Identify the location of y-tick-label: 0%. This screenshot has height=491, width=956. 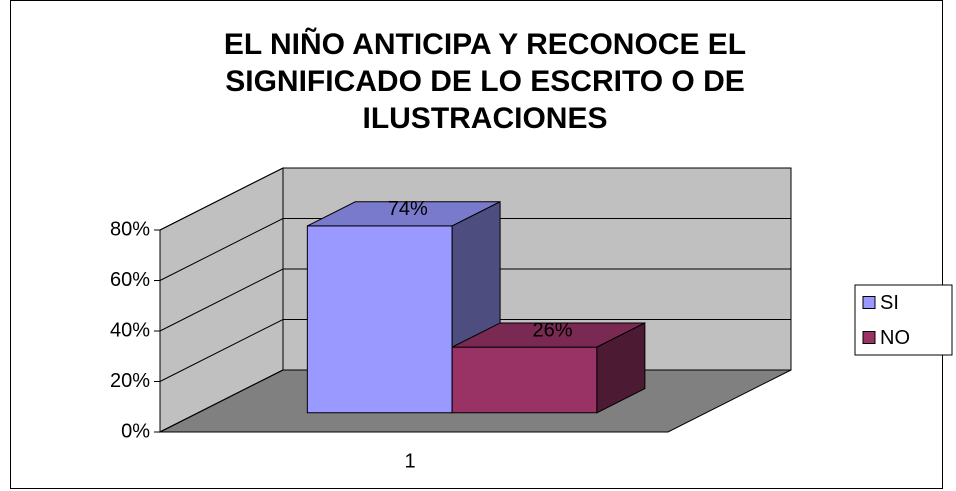
(135, 431).